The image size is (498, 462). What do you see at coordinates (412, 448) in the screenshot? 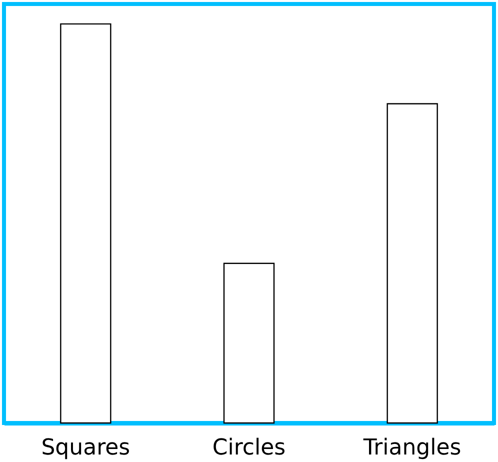
I see `x-tick-label: Triangles` at bounding box center [412, 448].